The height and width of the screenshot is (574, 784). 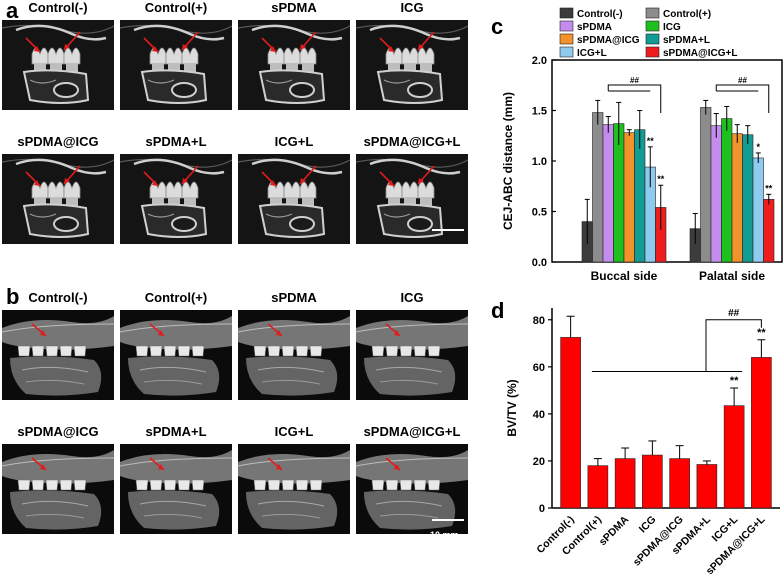 I want to click on bar-control-minus, so click(x=570, y=423).